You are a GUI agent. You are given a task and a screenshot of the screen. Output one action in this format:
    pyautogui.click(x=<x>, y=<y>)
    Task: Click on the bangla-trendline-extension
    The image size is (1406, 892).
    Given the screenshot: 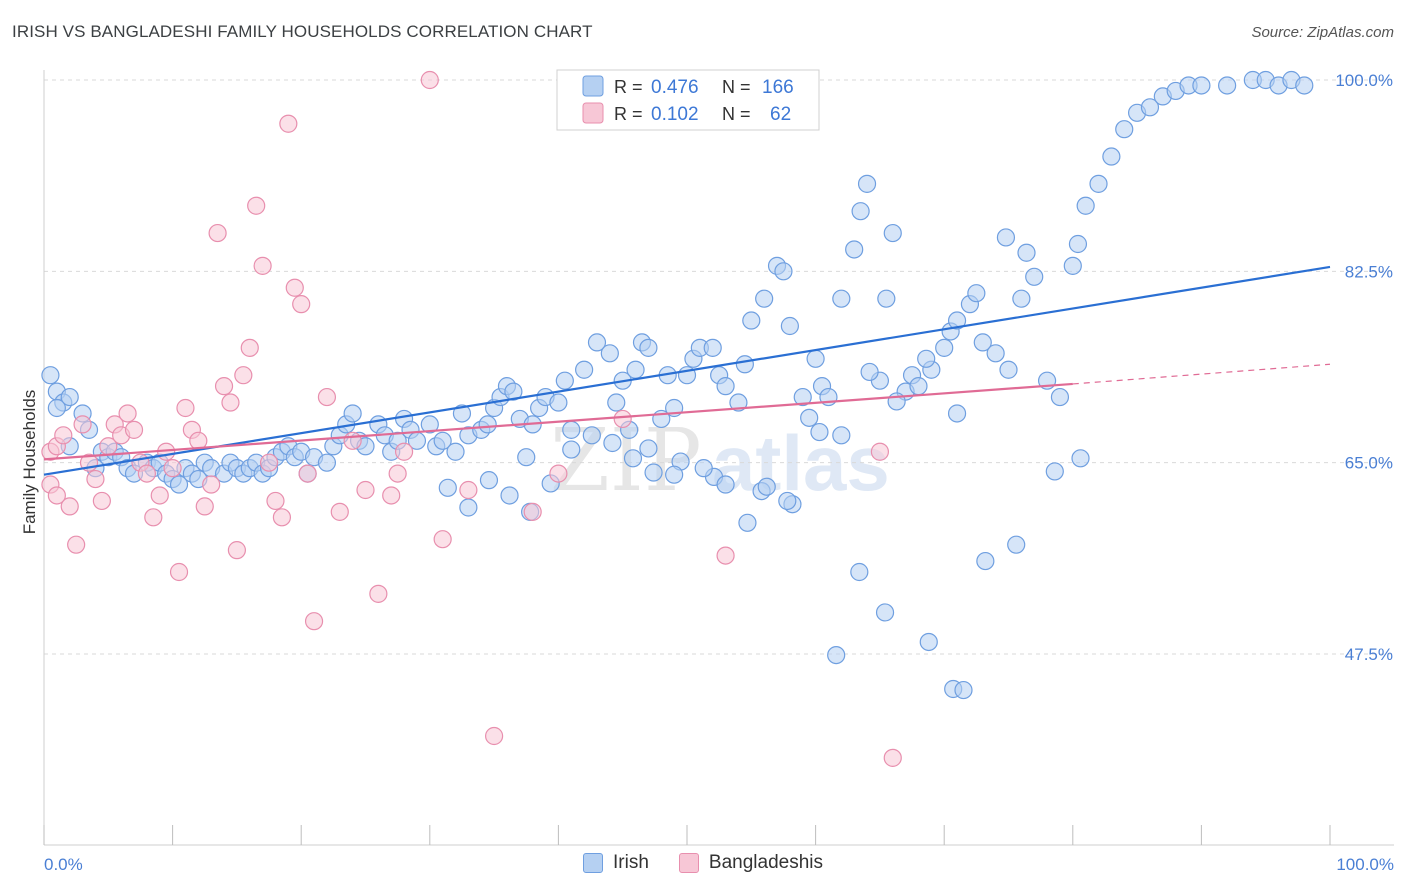 What is the action you would take?
    pyautogui.click(x=1201, y=374)
    